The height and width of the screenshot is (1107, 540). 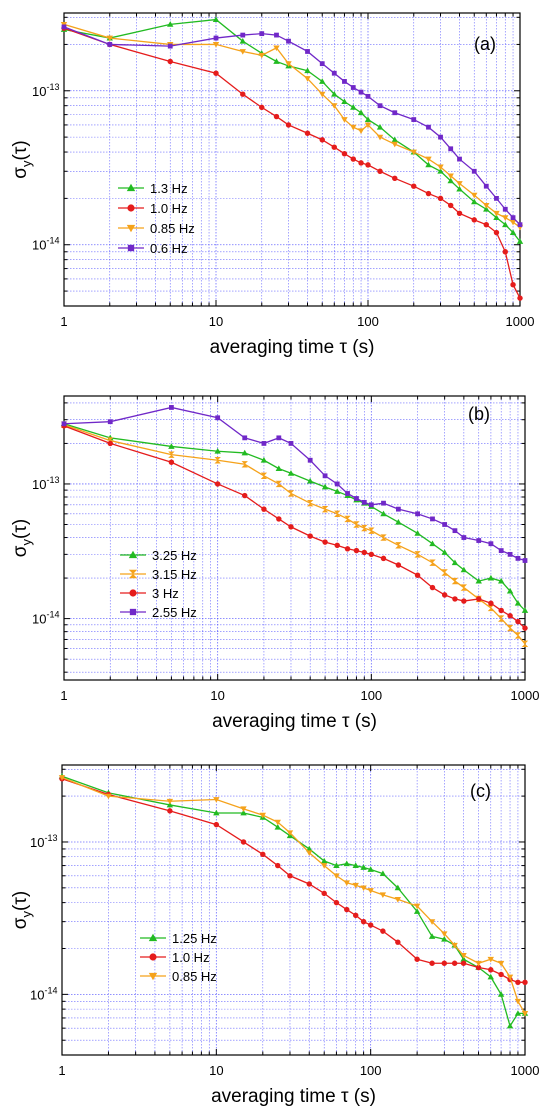 What do you see at coordinates (158, 584) in the screenshot?
I see `legend: 3.25 Hz 3.15 Hz 3 Hz 2.55 Hz` at bounding box center [158, 584].